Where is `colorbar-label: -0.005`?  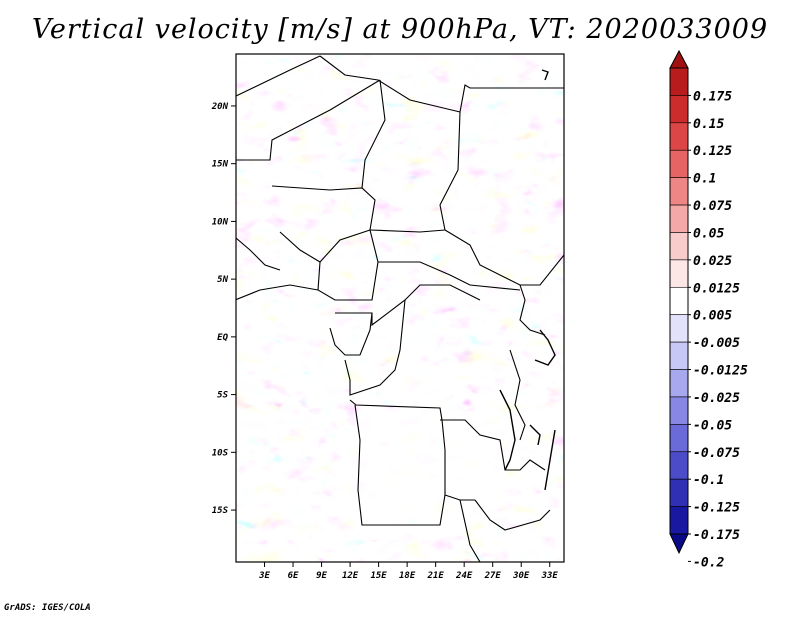 colorbar-label: -0.005 is located at coordinates (716, 343).